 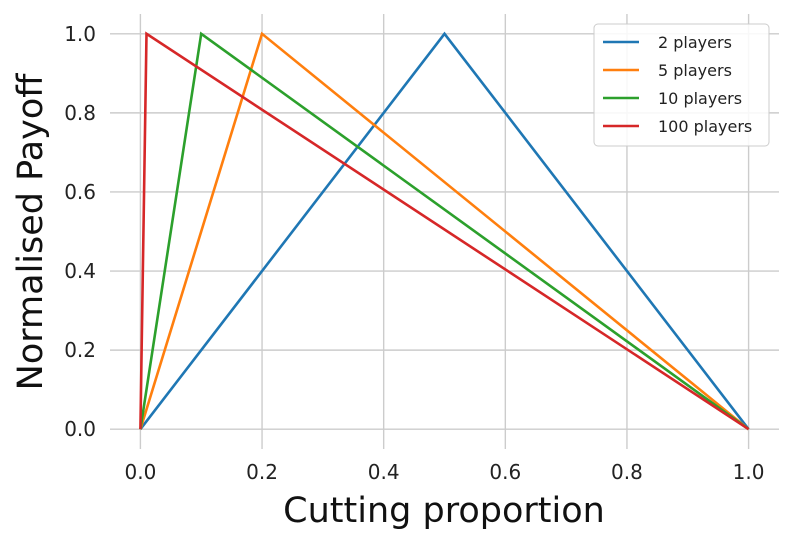 What do you see at coordinates (80, 429) in the screenshot?
I see `y-tick-label: 0.0` at bounding box center [80, 429].